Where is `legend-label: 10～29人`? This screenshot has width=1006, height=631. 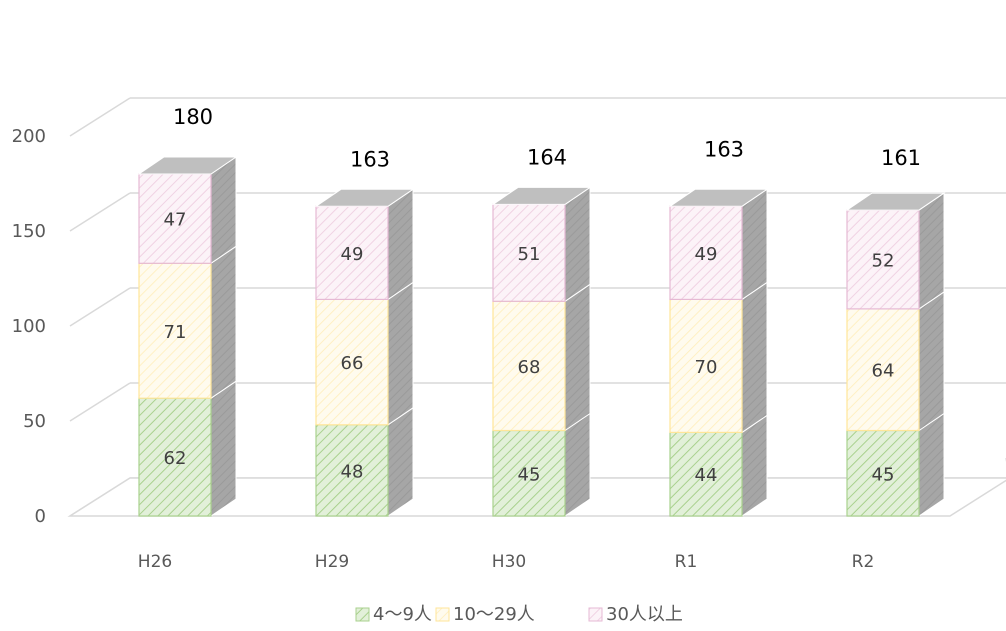 legend-label: 10～29人 is located at coordinates (494, 614).